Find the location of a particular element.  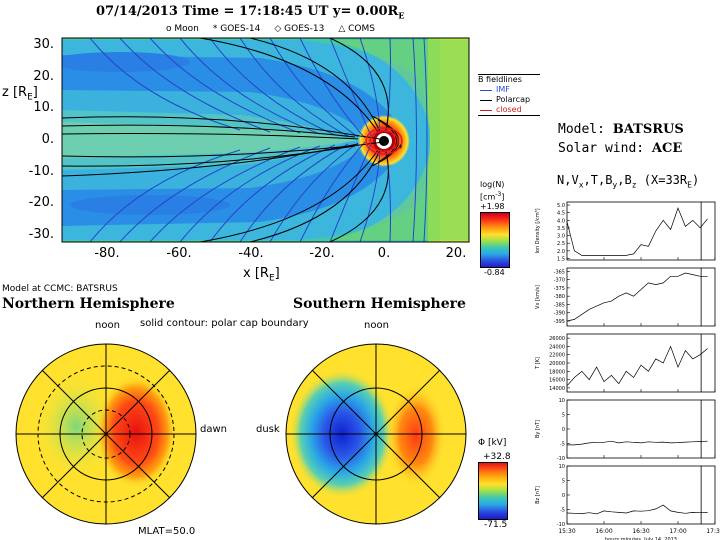

z-tick-label: -10. is located at coordinates (41, 171).